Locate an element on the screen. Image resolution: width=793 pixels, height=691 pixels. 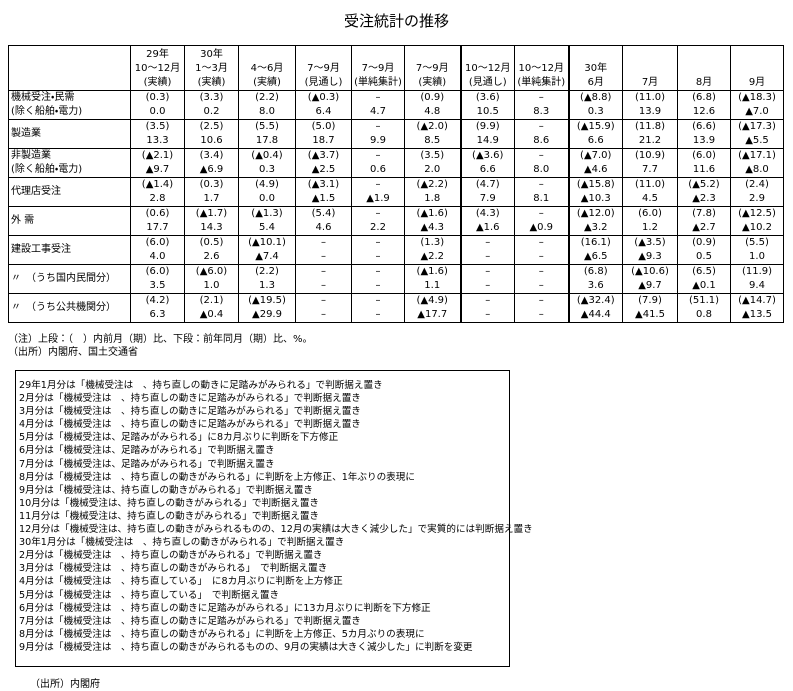
box-line: 2月分は「機械受注は 、持ち直しの動きがみられる」で判断据え置き is located at coordinates (171, 556).